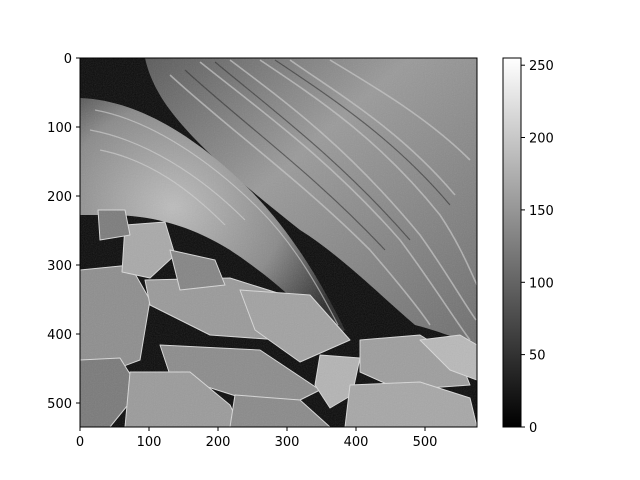 Image resolution: width=640 pixels, height=480 pixels. I want to click on x-tick: 300, so click(287, 438).